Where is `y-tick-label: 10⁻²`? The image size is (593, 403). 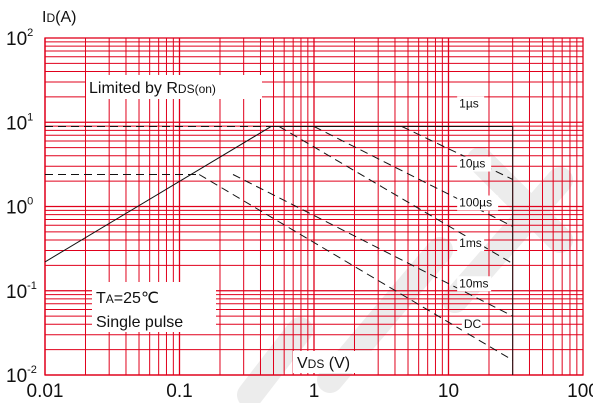
y-tick-label: 10⁻² is located at coordinates (21, 375).